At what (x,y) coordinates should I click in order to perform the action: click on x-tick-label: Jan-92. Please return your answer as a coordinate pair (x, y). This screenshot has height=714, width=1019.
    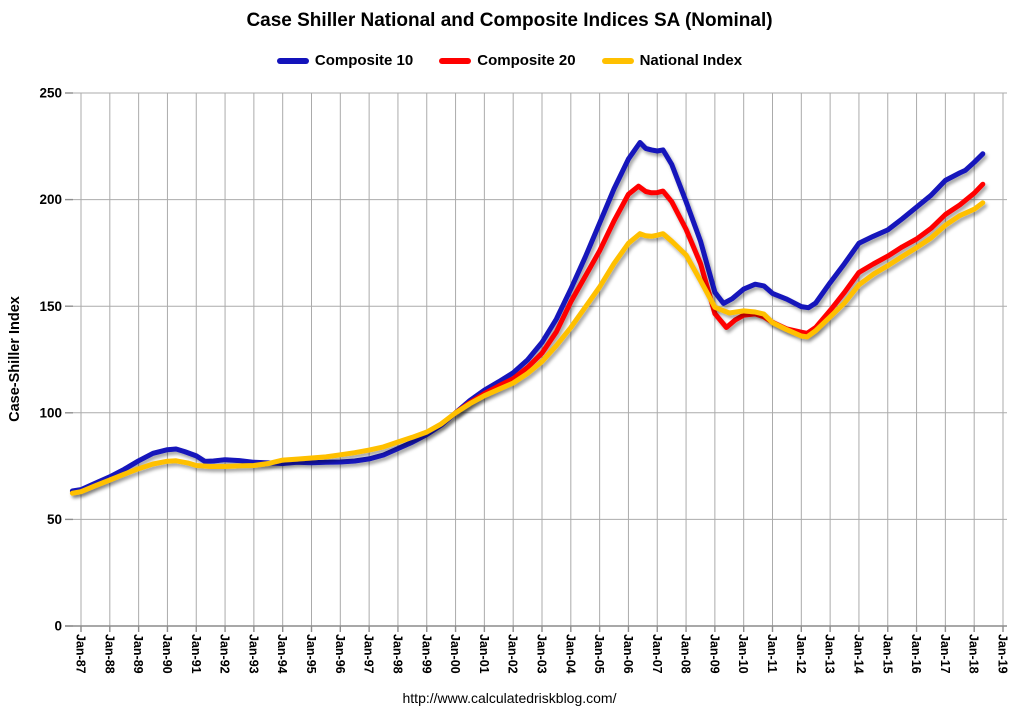
    Looking at the image, I should click on (225, 654).